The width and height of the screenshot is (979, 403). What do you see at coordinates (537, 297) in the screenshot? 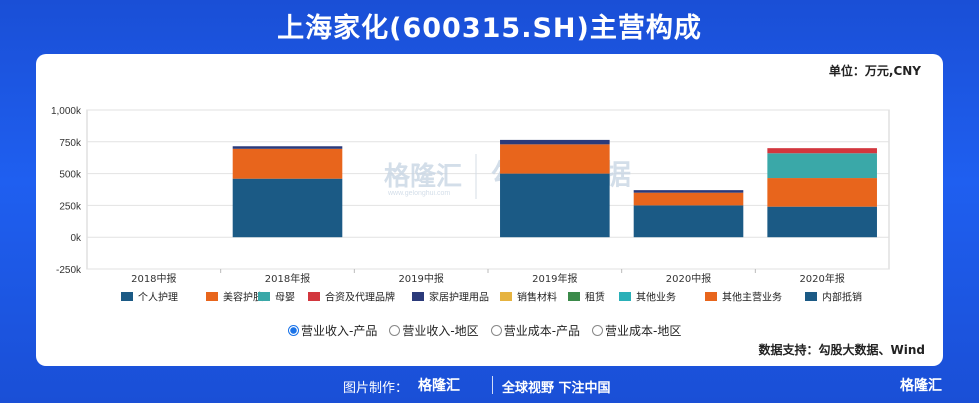
I see `legend-item: 销售材料` at bounding box center [537, 297].